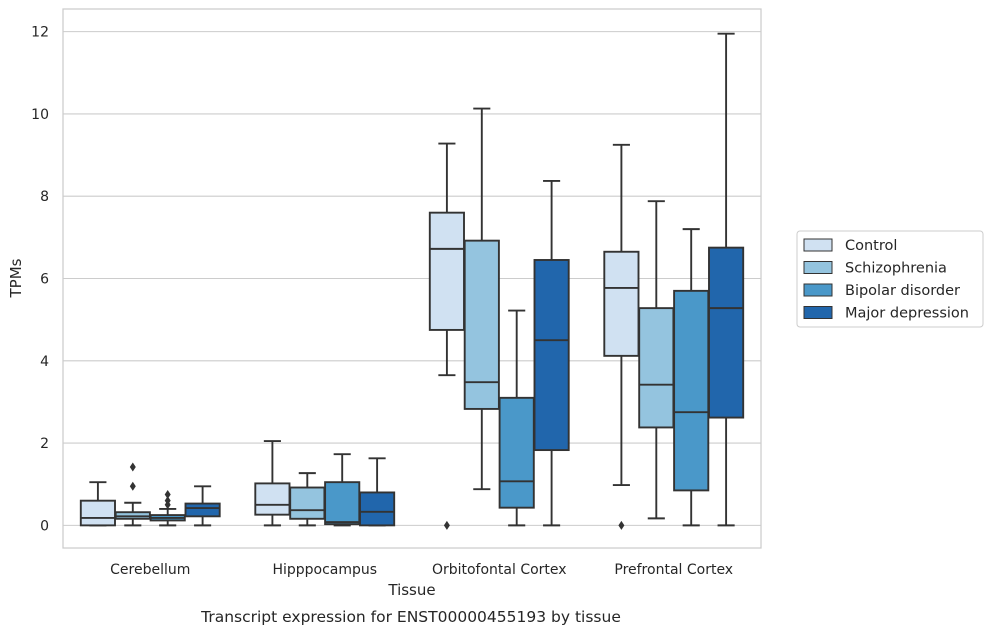 The height and width of the screenshot is (634, 992). What do you see at coordinates (40, 115) in the screenshot?
I see `y-tick-label: 10` at bounding box center [40, 115].